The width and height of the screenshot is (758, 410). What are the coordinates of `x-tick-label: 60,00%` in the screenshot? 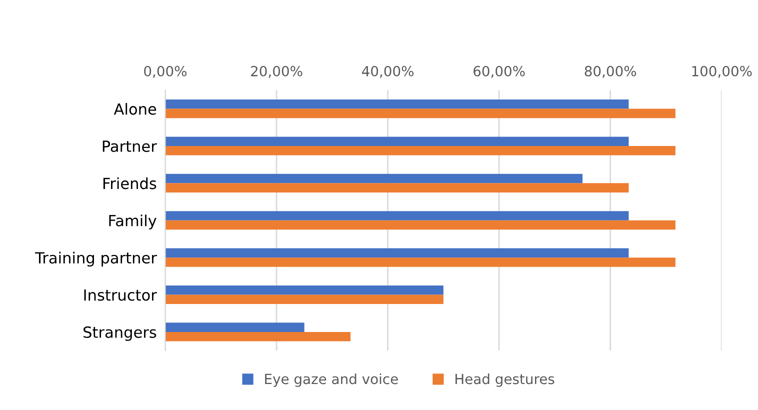 It's located at (499, 72).